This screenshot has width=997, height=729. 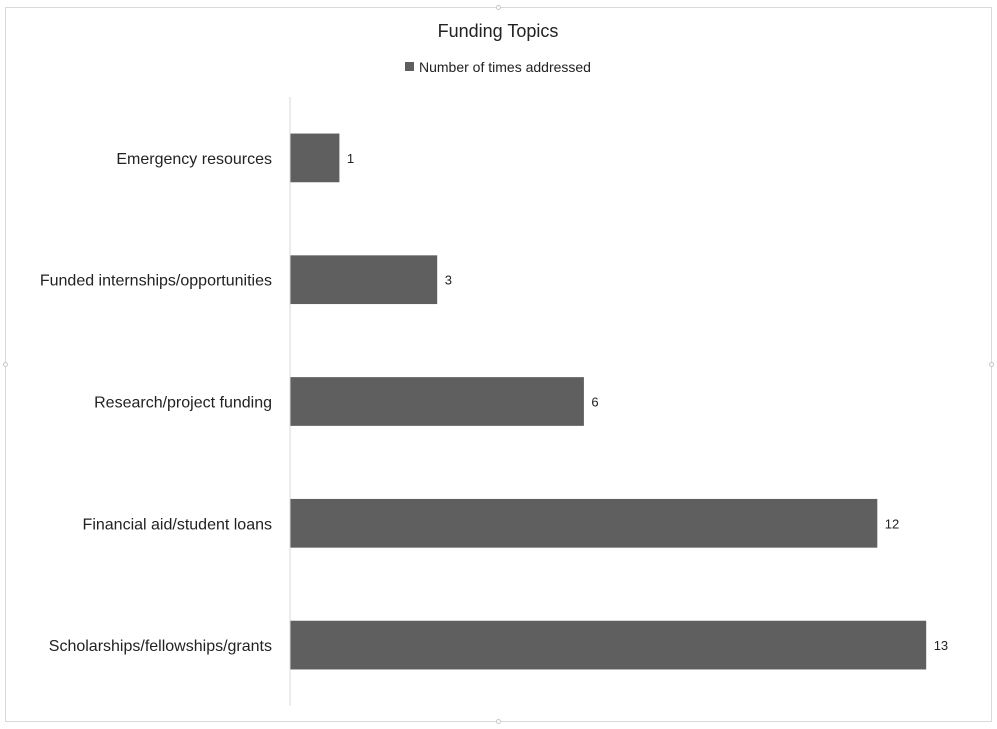 I want to click on resize-handle-bottom, so click(x=498, y=721).